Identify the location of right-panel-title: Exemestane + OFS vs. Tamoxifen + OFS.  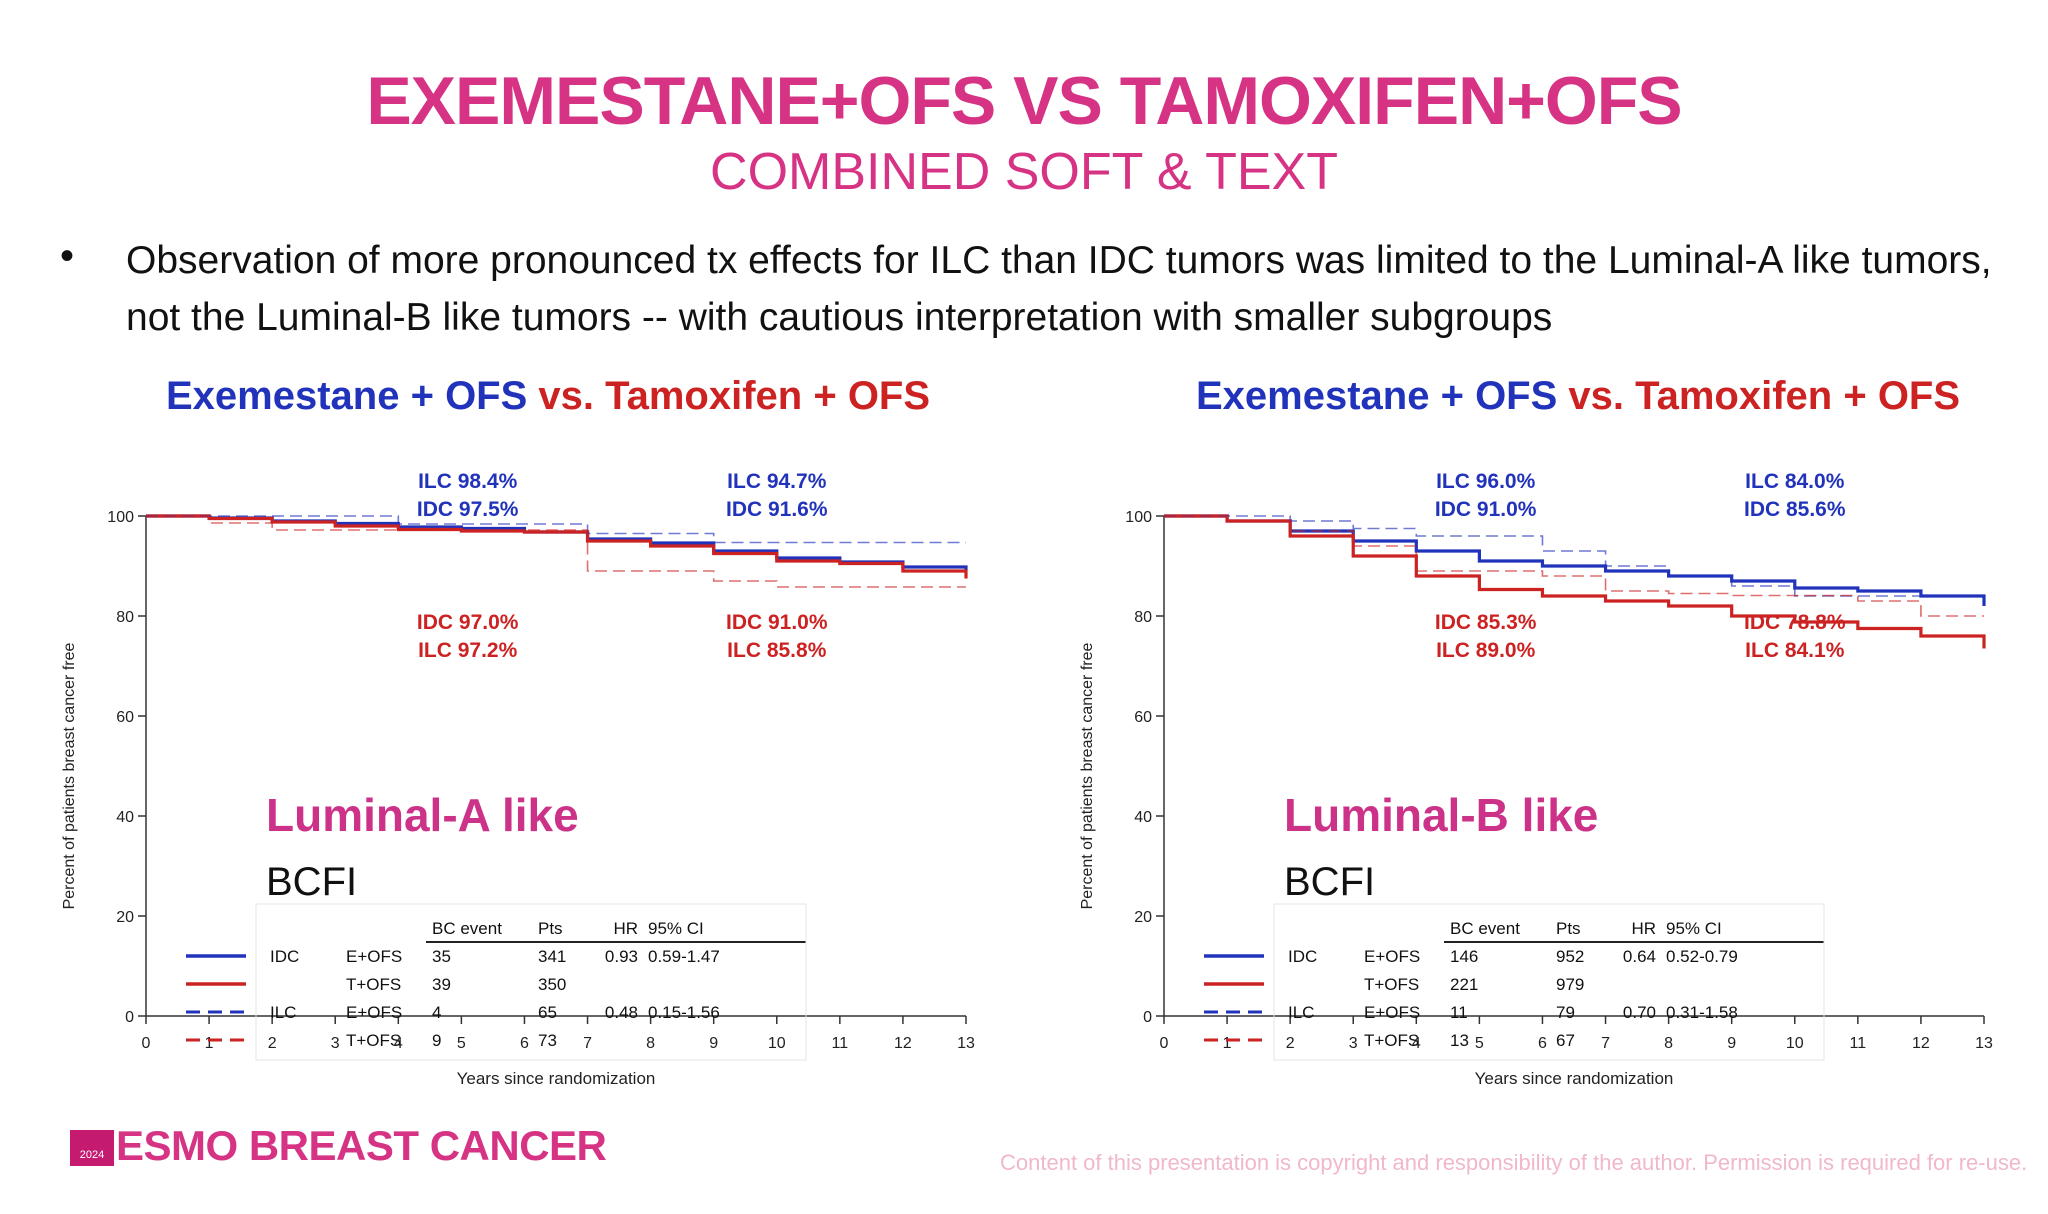
(1578, 396).